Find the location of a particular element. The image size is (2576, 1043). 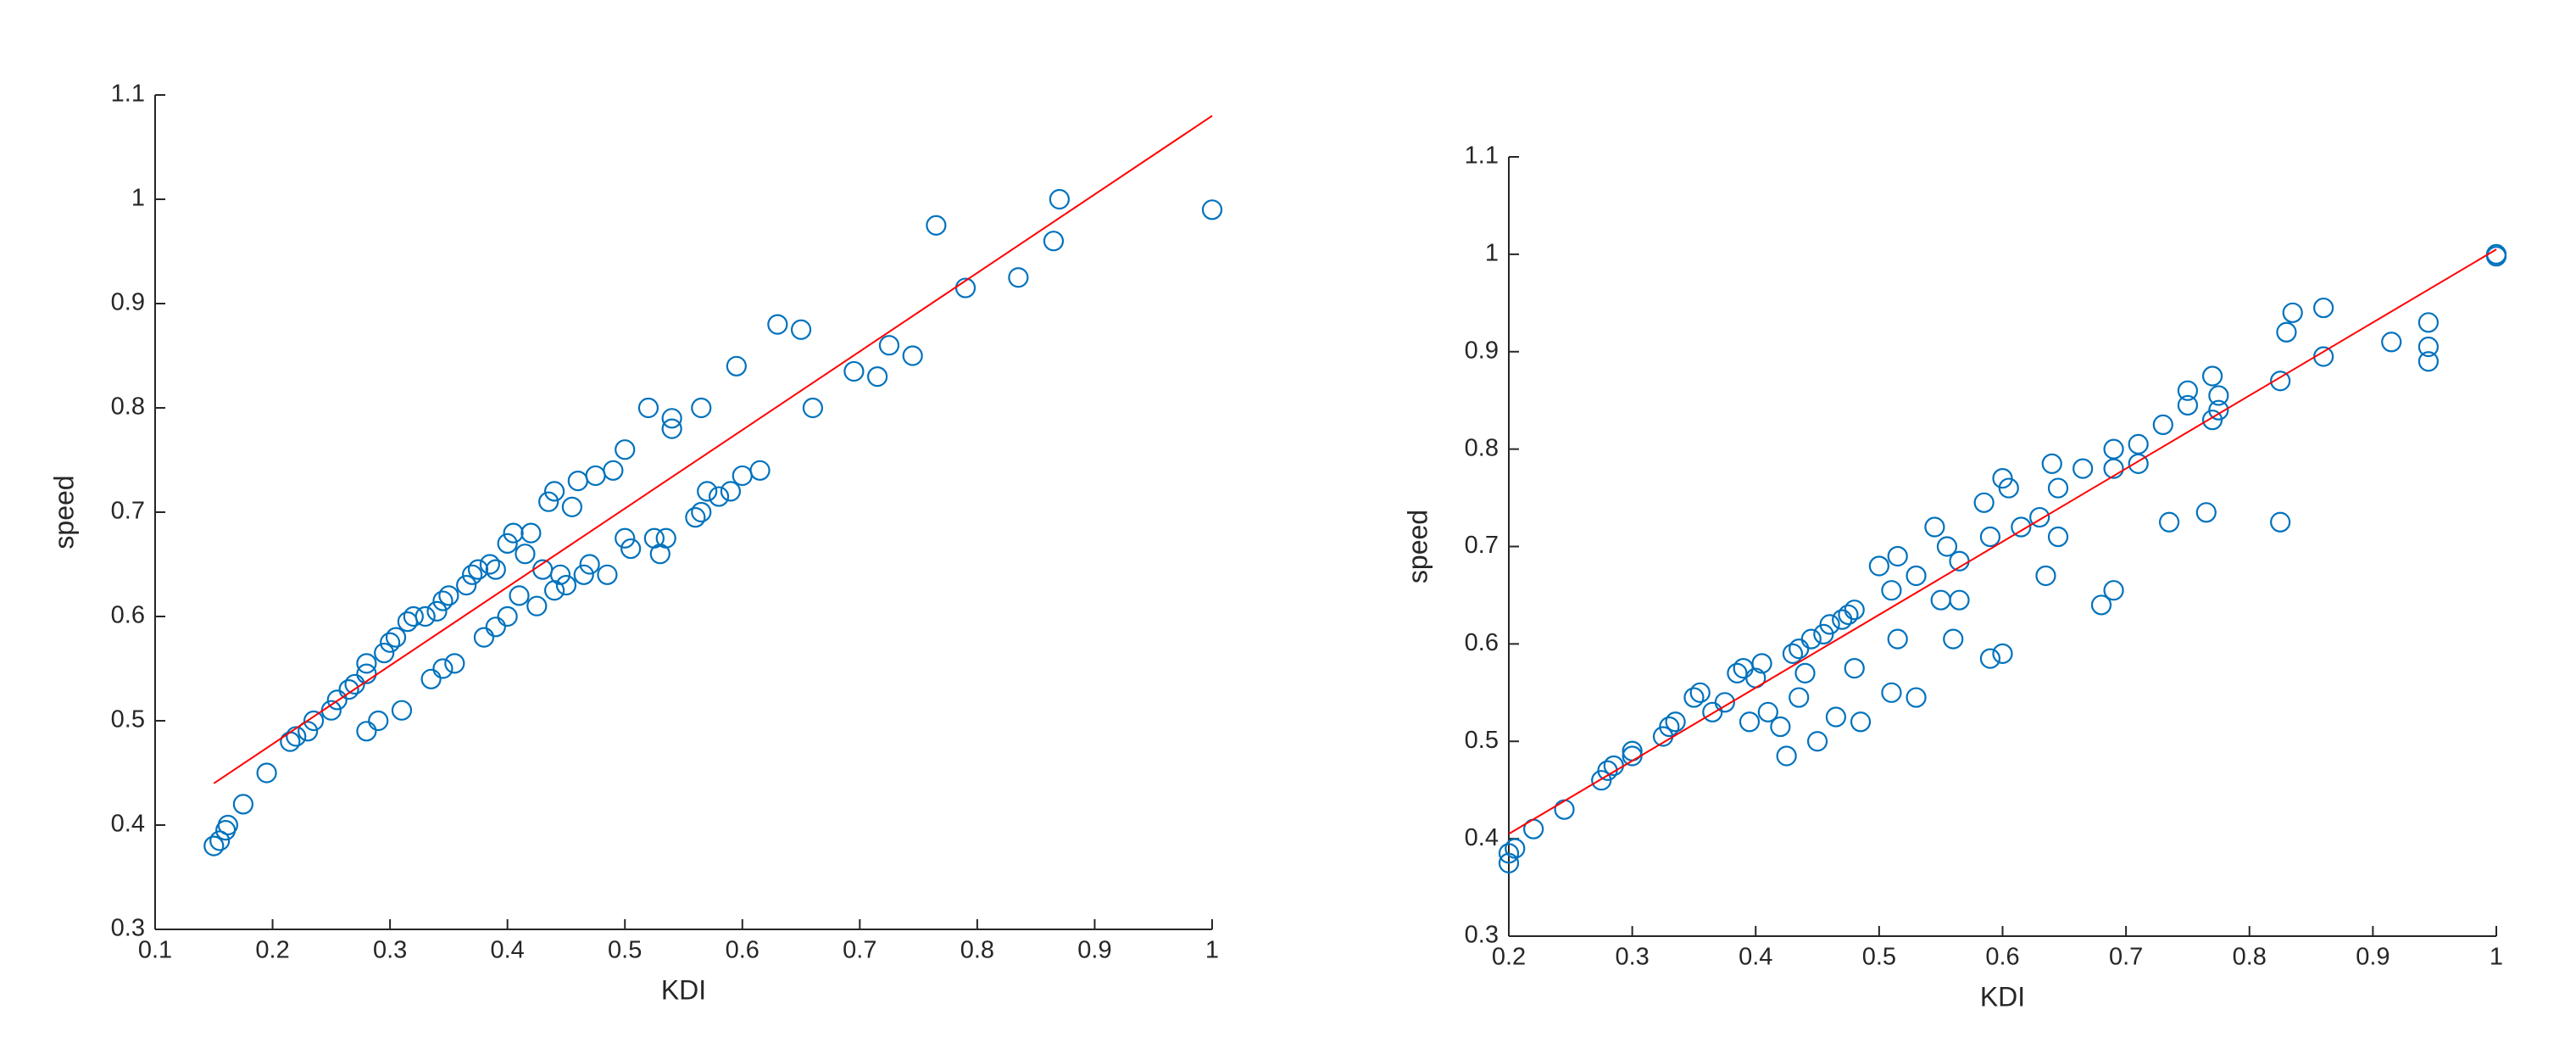

y-tick-label: 0.4 is located at coordinates (1482, 838).